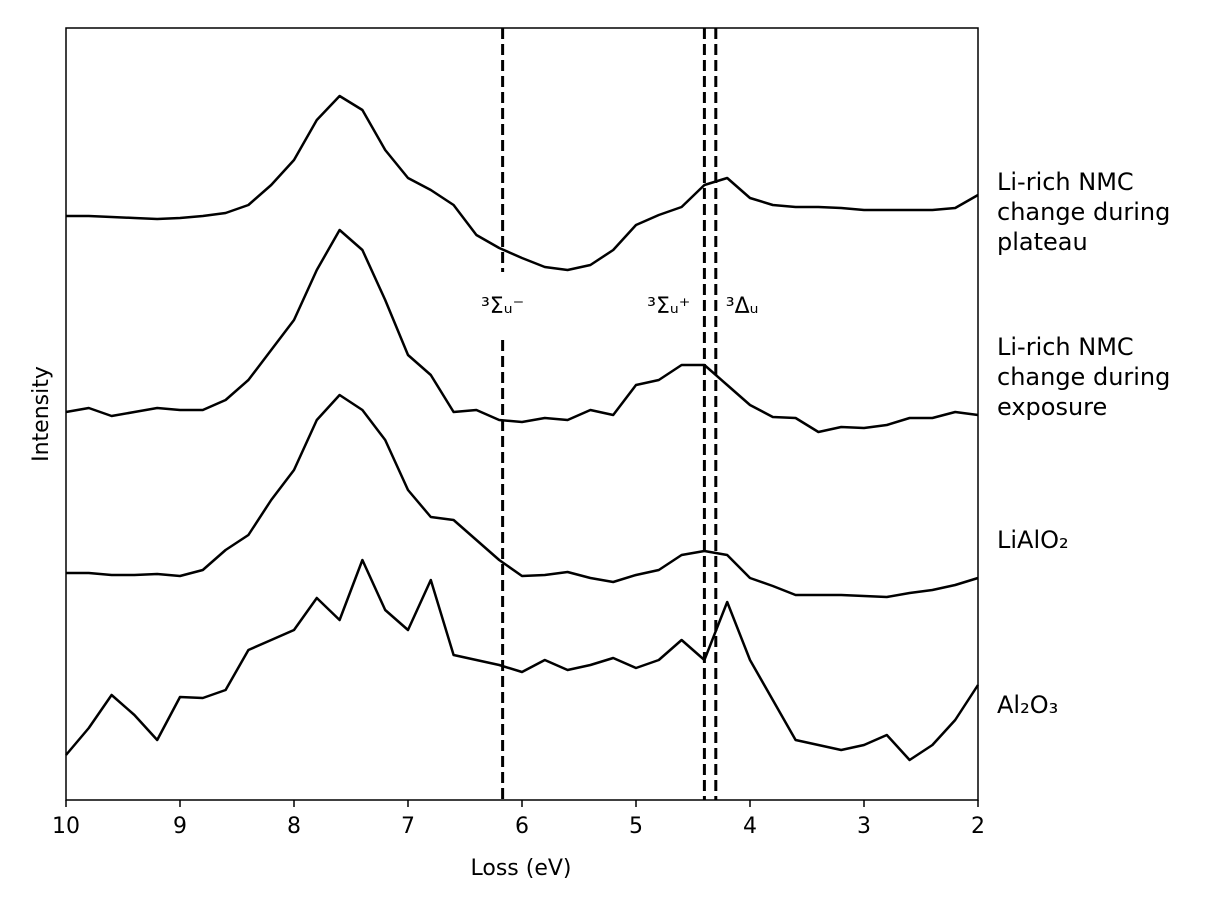 This screenshot has height=912, width=1216. What do you see at coordinates (1033, 540) in the screenshot?
I see `series-label: LiAlO₂` at bounding box center [1033, 540].